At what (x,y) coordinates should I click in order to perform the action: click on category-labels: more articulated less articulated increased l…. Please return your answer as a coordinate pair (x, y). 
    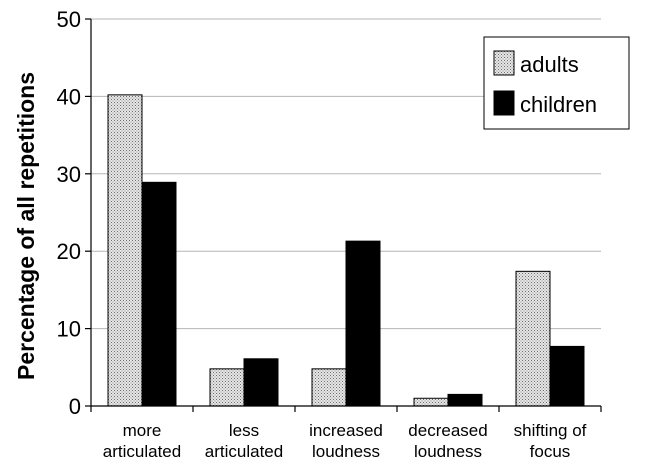
    Looking at the image, I should click on (345, 441).